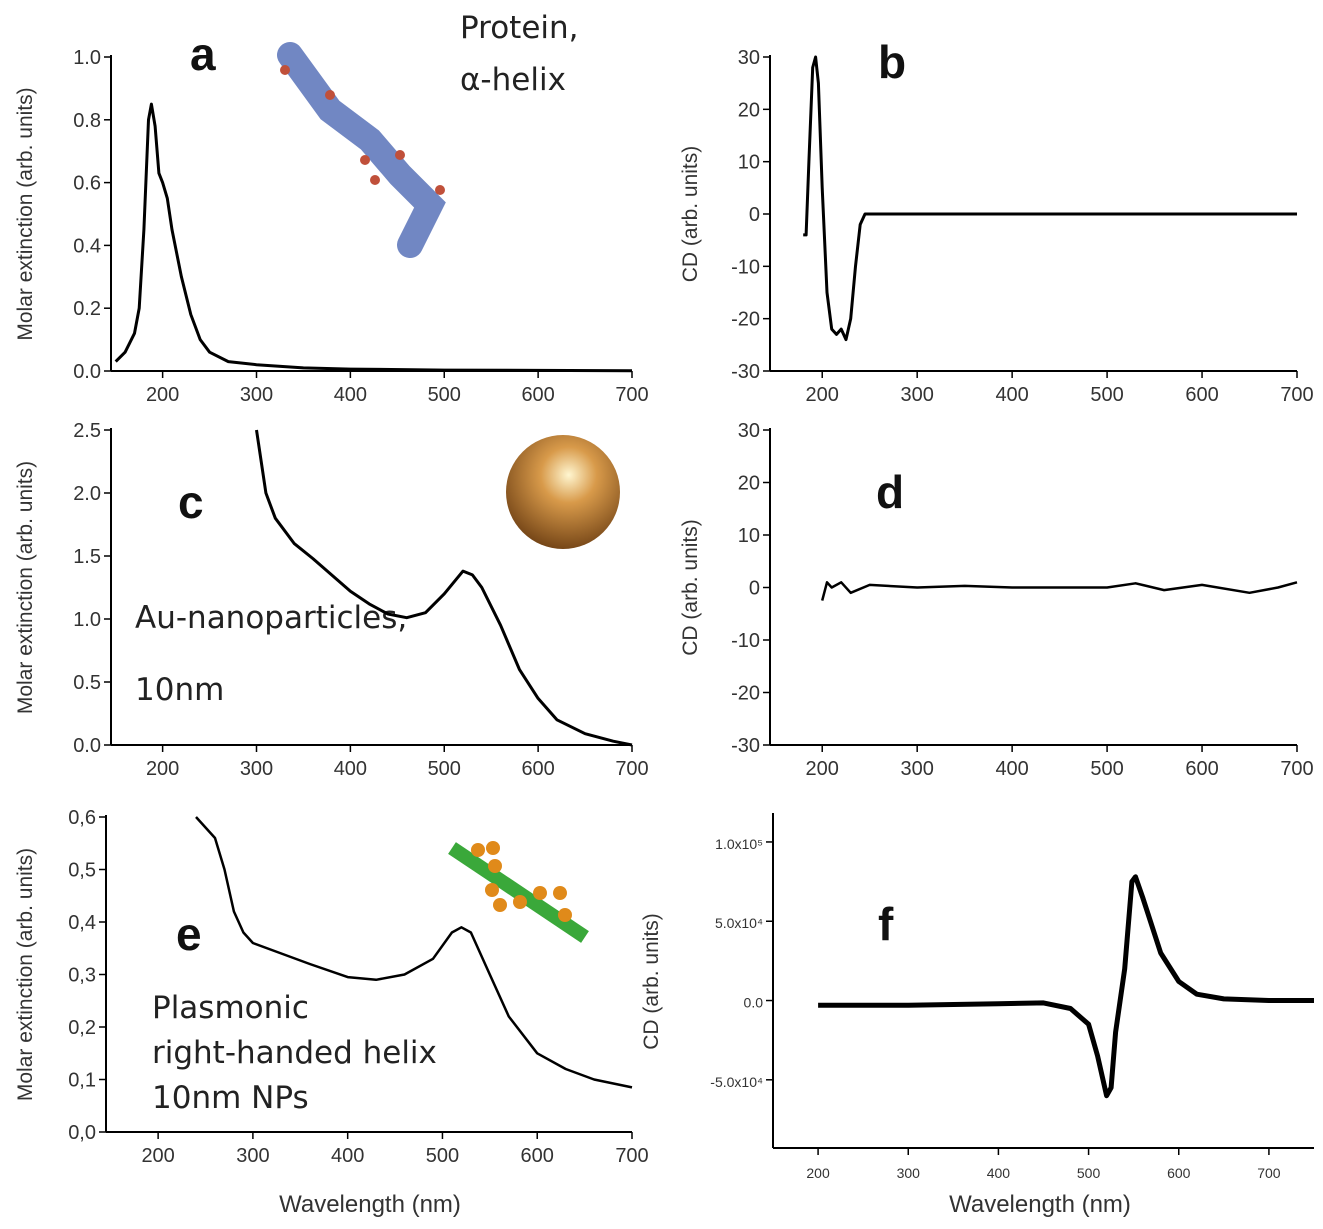 Image resolution: width=1323 pixels, height=1229 pixels. What do you see at coordinates (87, 683) in the screenshot?
I see `y-tick-label: 0.5` at bounding box center [87, 683].